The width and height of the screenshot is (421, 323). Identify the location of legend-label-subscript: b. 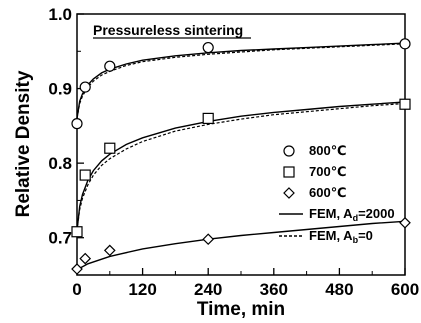
(356, 240).